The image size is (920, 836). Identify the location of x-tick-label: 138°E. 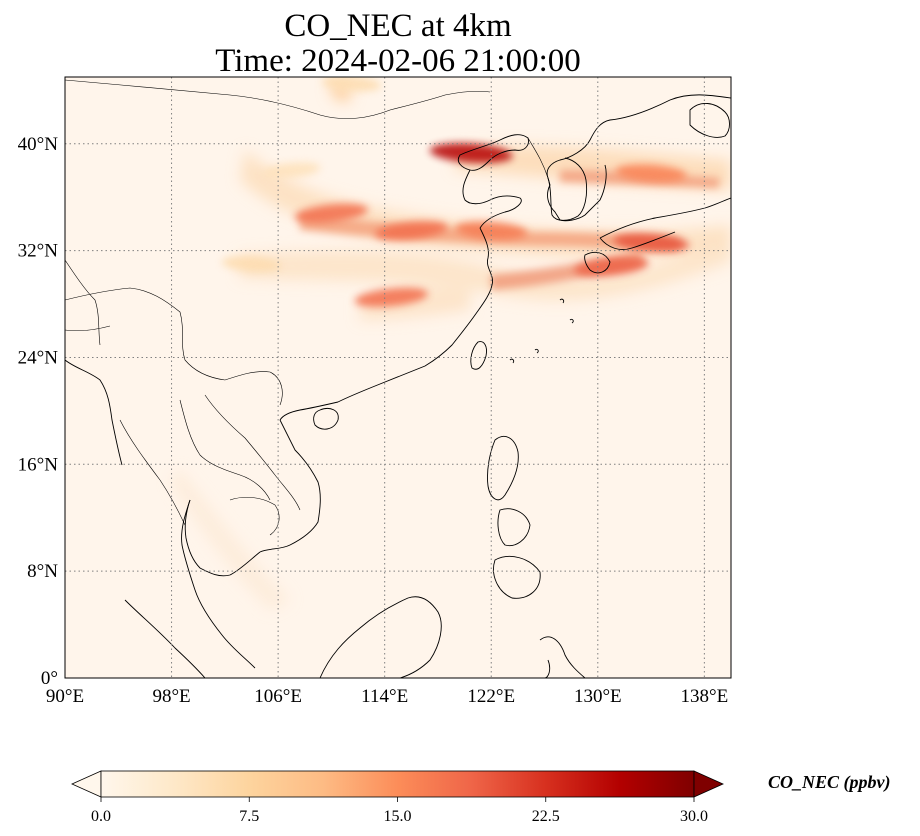
(705, 696).